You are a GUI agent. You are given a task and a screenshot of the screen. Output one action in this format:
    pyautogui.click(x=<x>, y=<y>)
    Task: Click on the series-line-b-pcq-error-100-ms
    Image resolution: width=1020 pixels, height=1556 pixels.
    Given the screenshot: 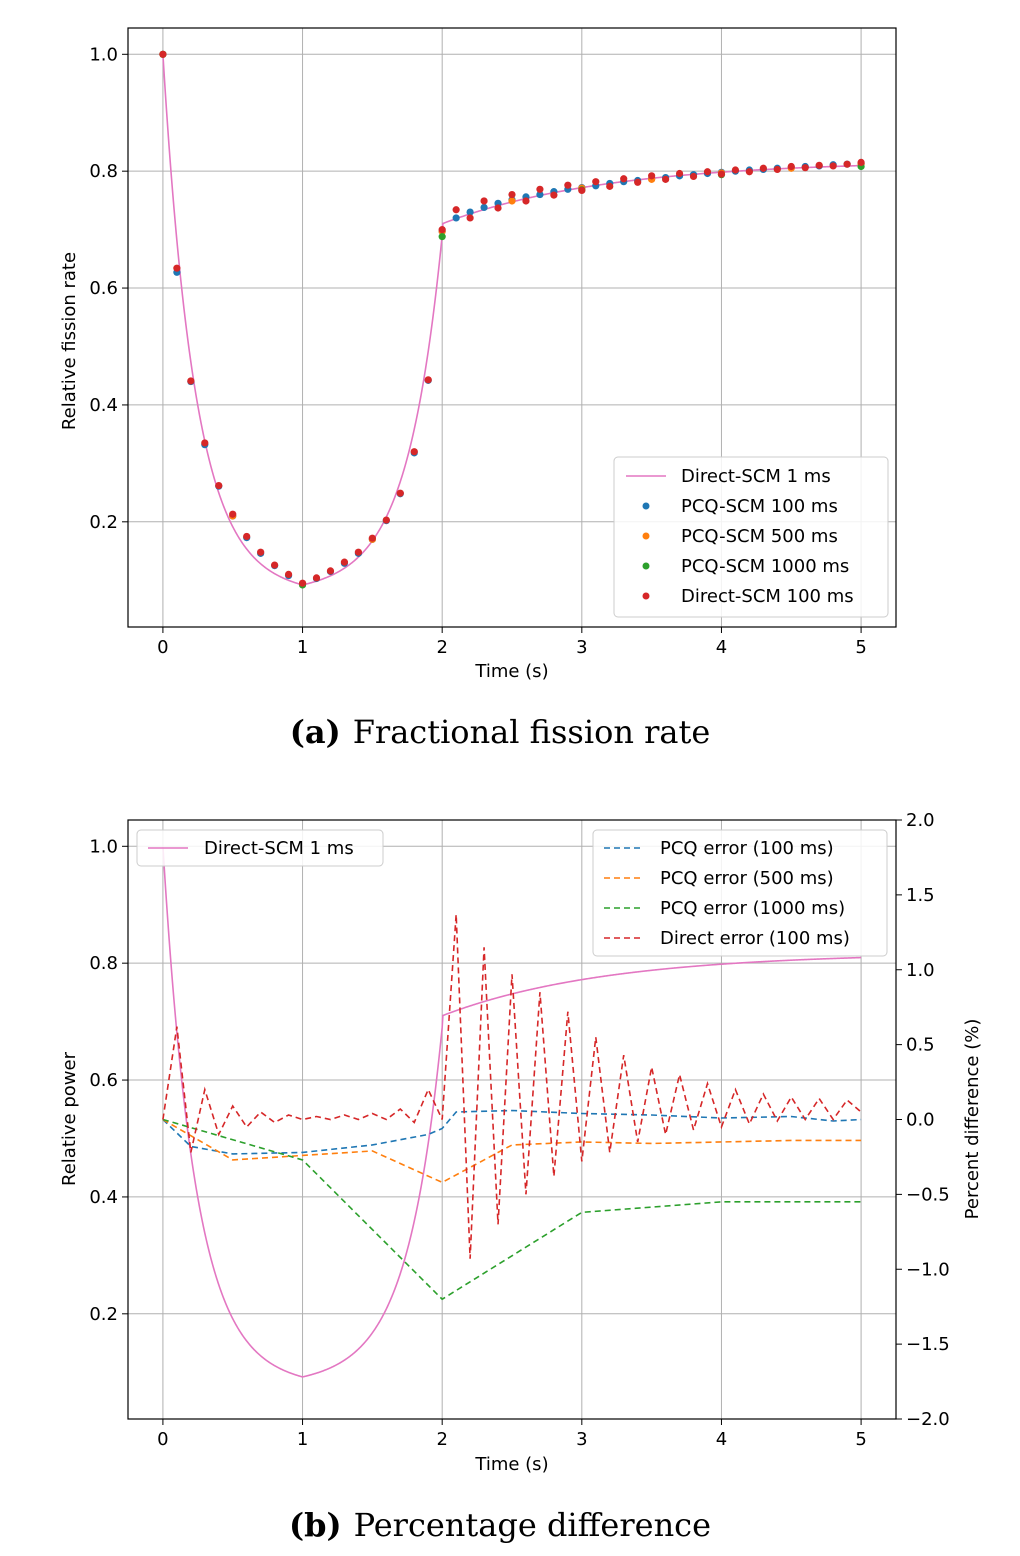 What is the action you would take?
    pyautogui.click(x=512, y=1132)
    